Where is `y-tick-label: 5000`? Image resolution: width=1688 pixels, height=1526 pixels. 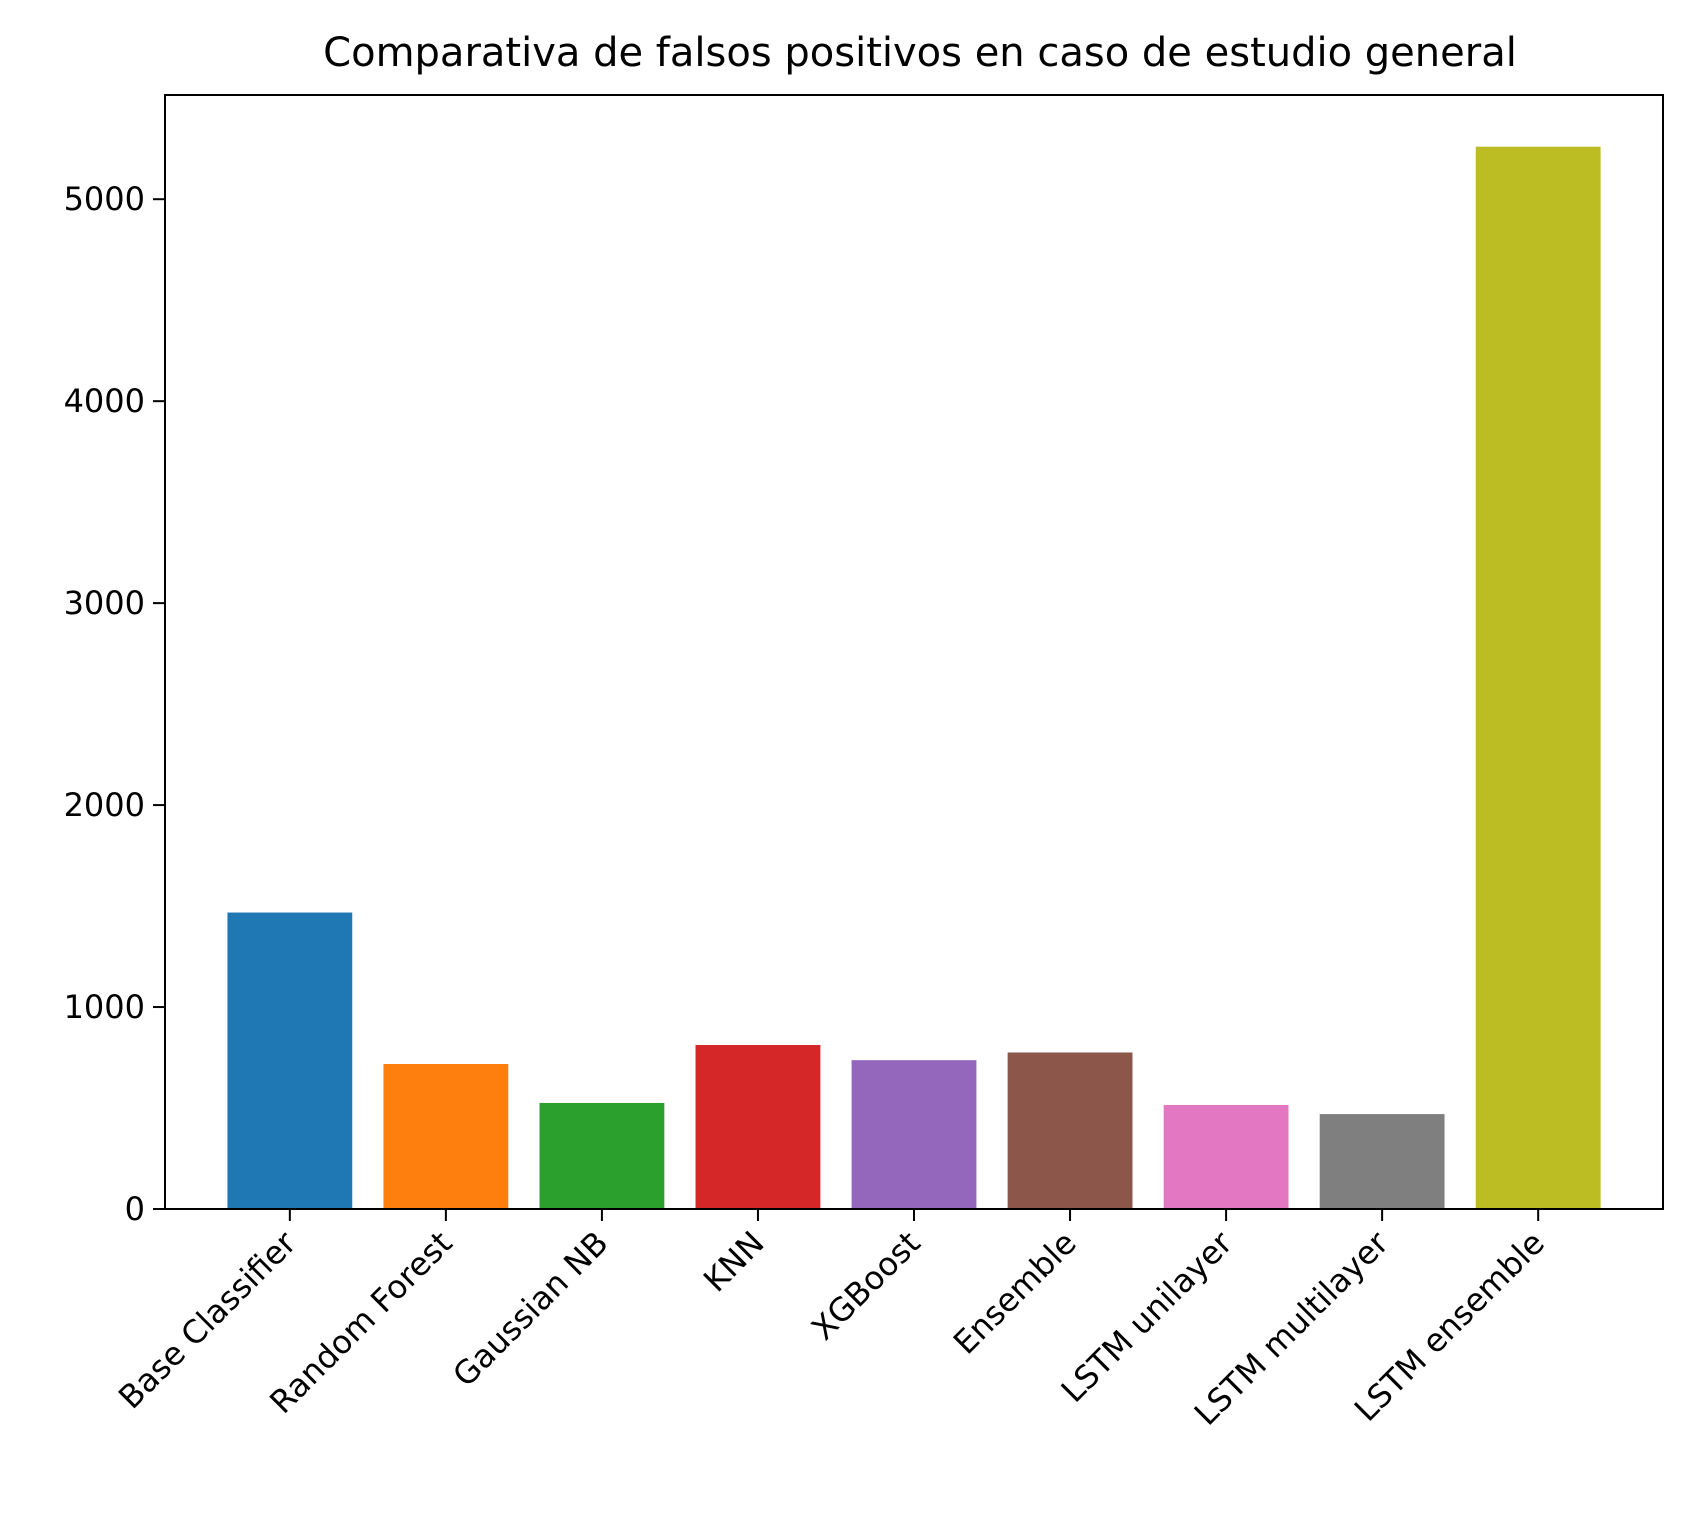
y-tick-label: 5000 is located at coordinates (104, 199).